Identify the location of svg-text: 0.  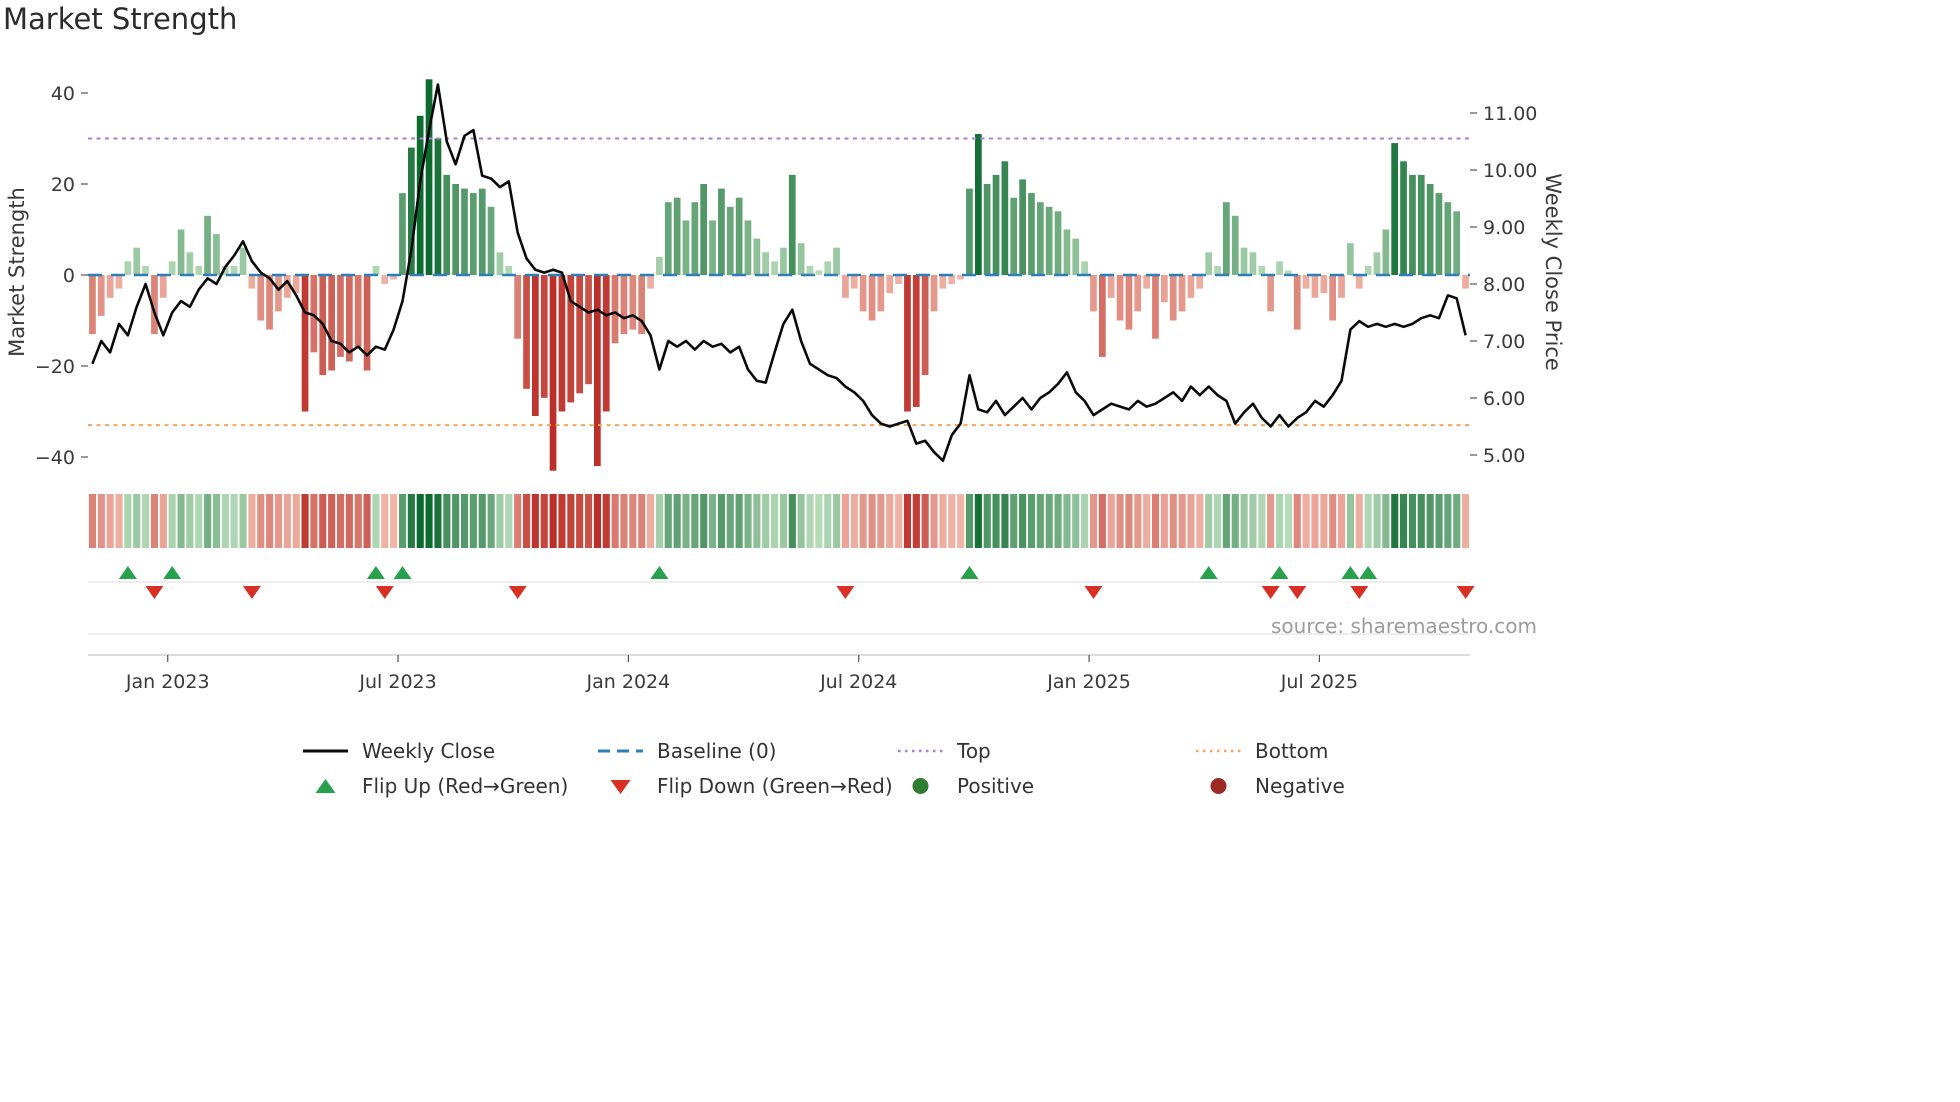
(69, 276).